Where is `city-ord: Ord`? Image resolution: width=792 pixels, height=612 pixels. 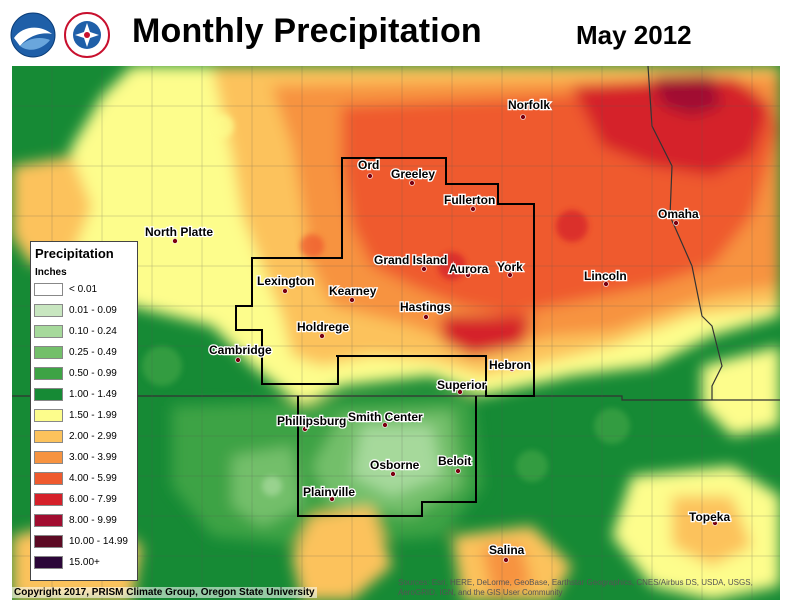
city-ord: Ord is located at coordinates (369, 168).